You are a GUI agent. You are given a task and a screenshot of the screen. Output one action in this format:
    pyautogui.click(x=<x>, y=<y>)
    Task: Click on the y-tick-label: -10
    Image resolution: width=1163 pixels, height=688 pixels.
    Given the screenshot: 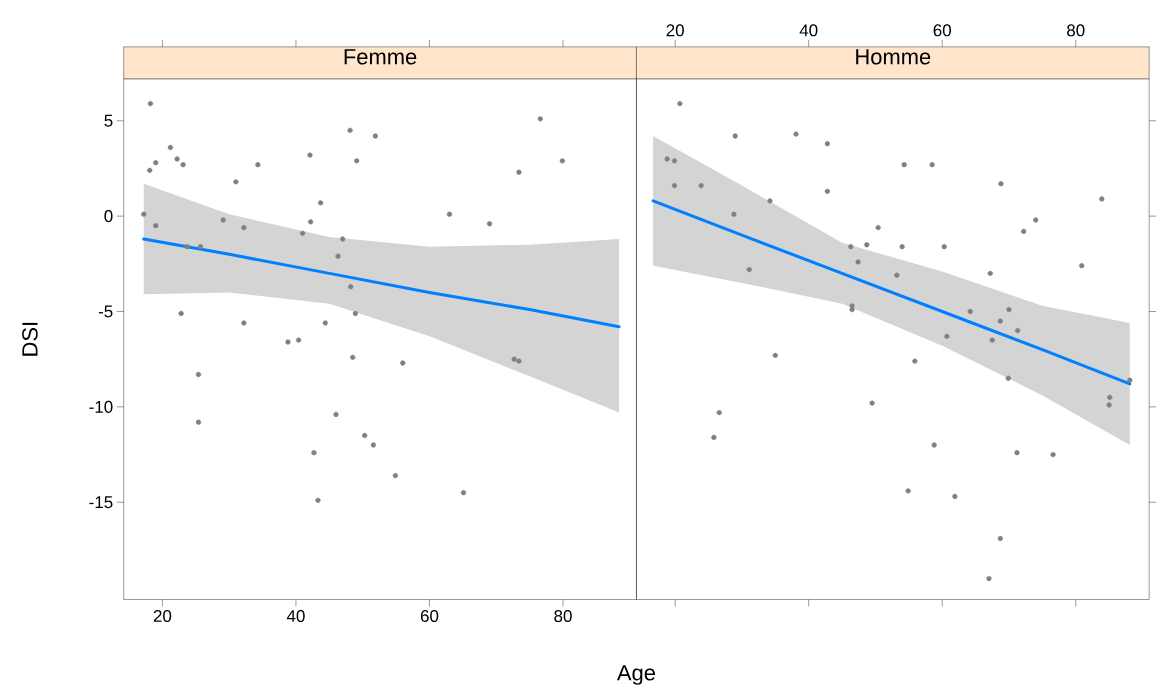 What is the action you would take?
    pyautogui.click(x=101, y=406)
    